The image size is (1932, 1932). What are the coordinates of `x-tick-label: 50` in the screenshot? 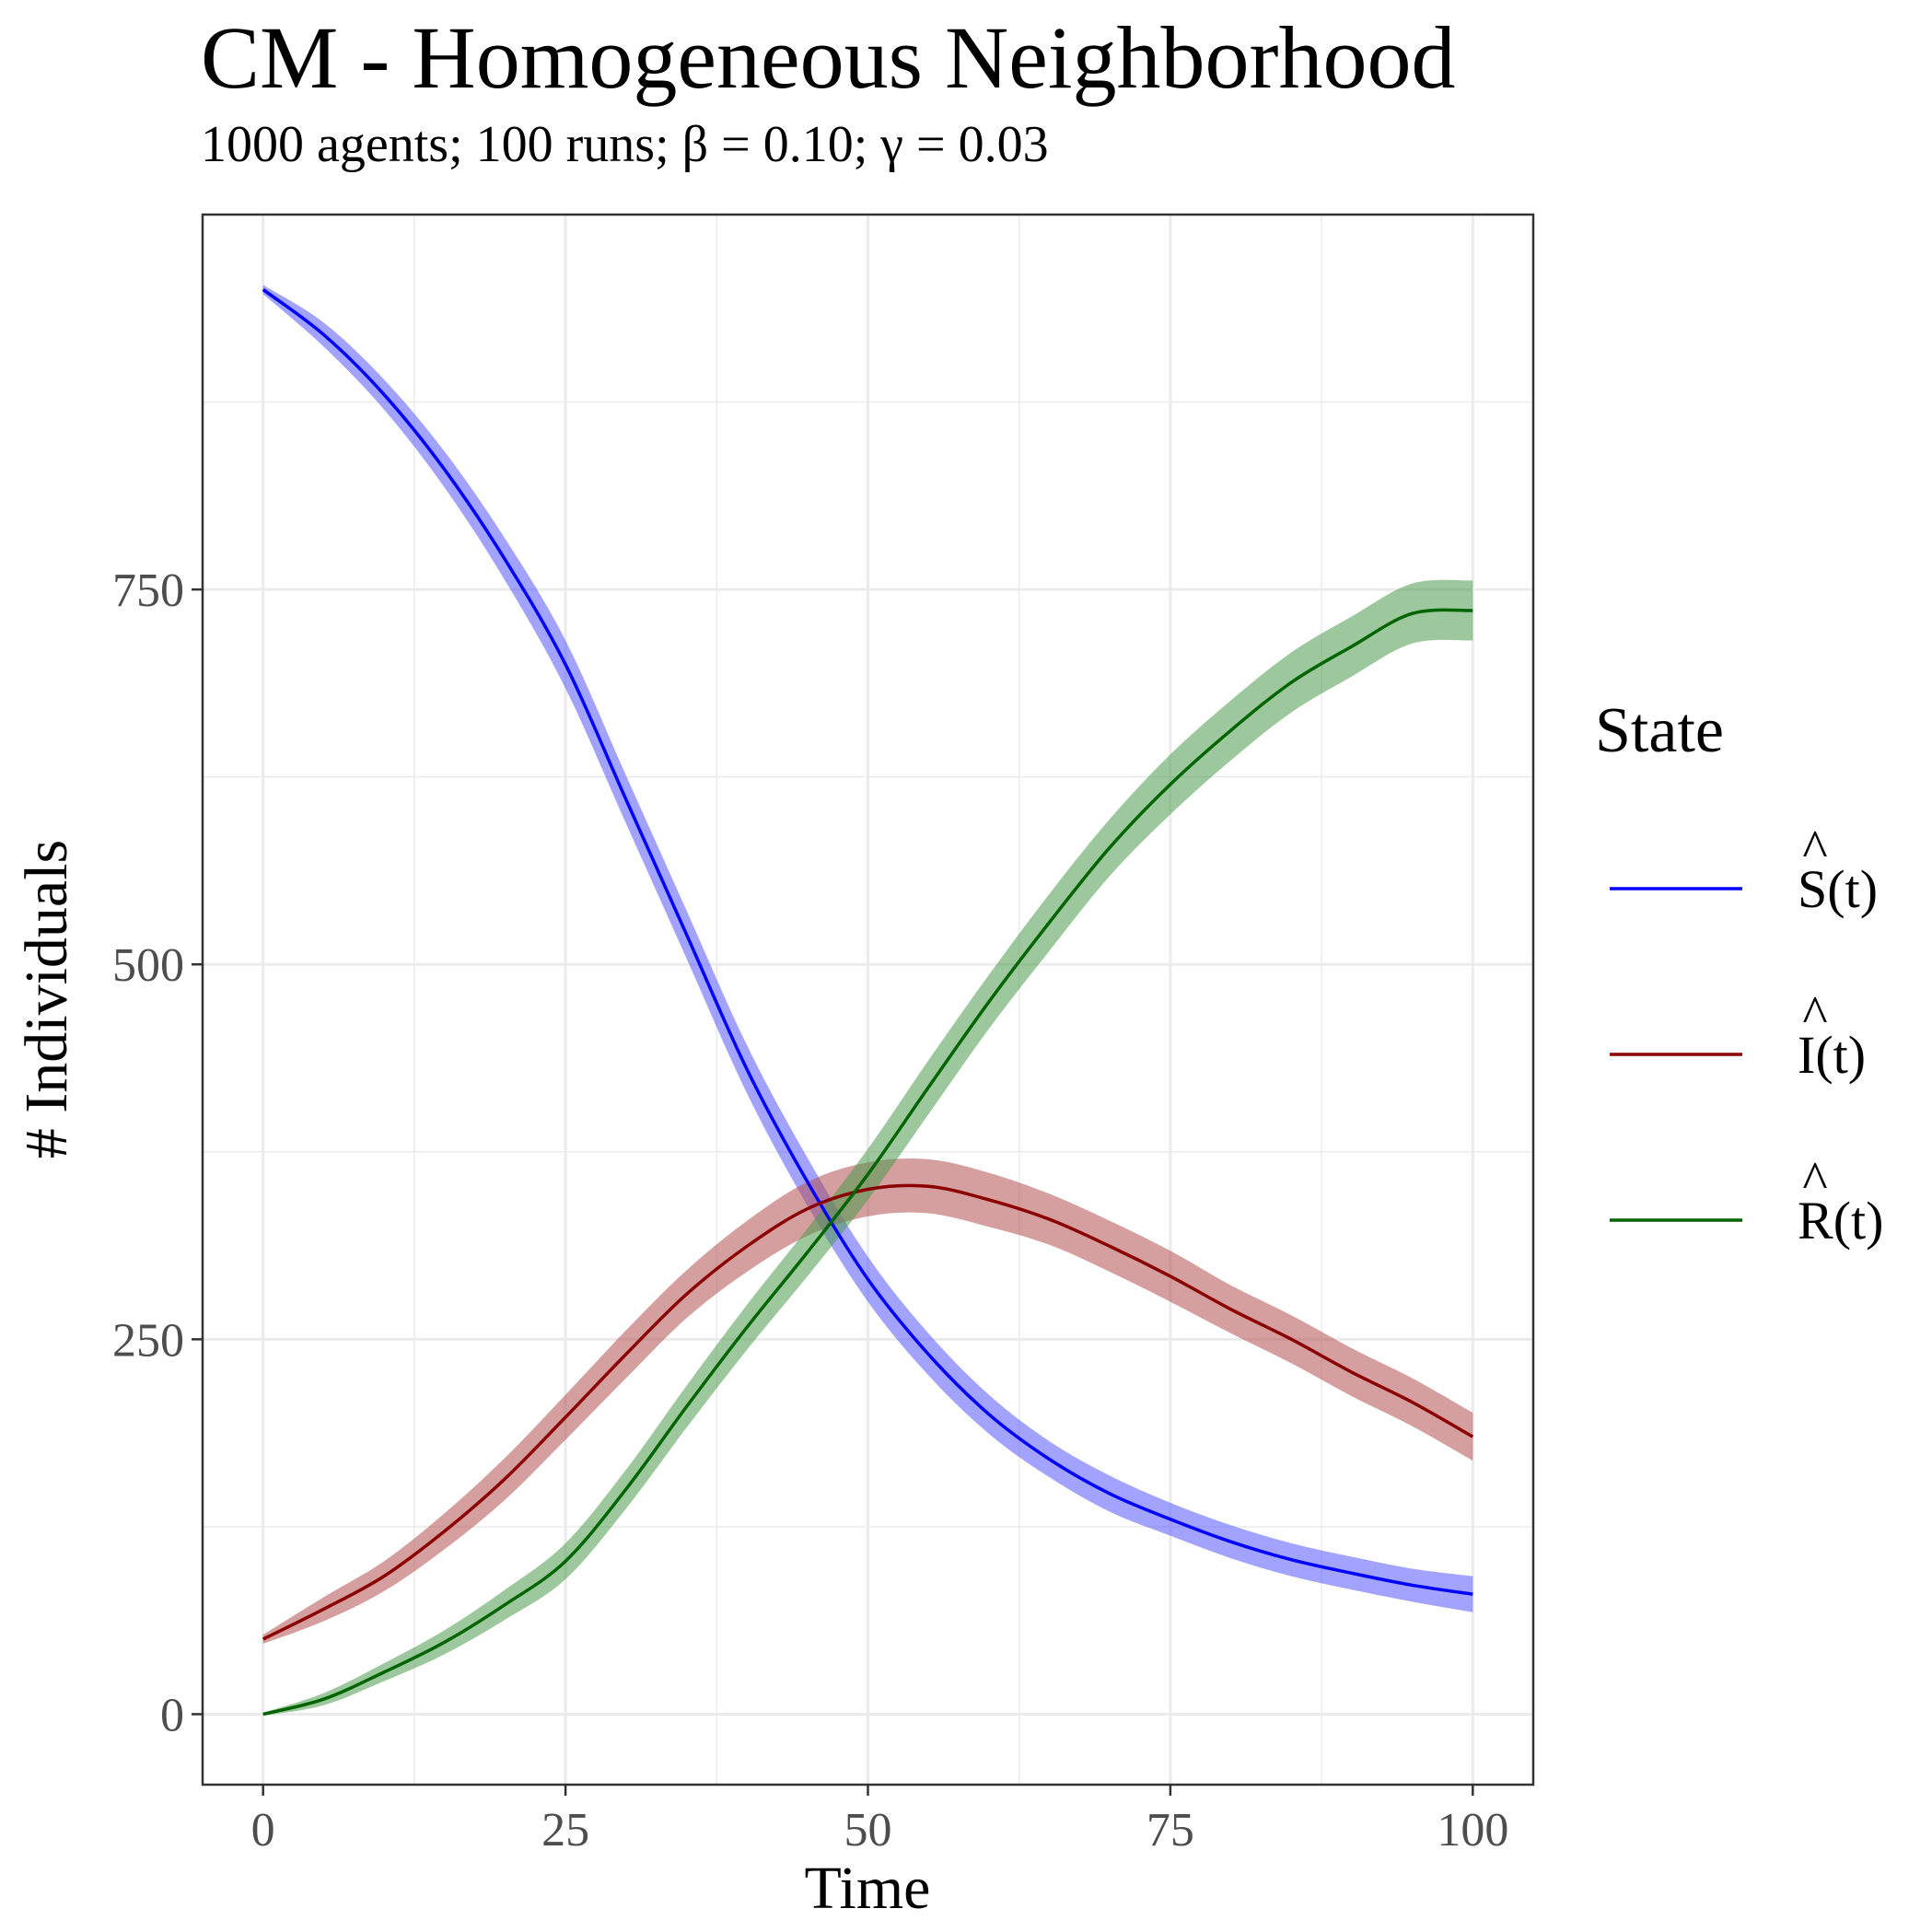 It's located at (868, 1830).